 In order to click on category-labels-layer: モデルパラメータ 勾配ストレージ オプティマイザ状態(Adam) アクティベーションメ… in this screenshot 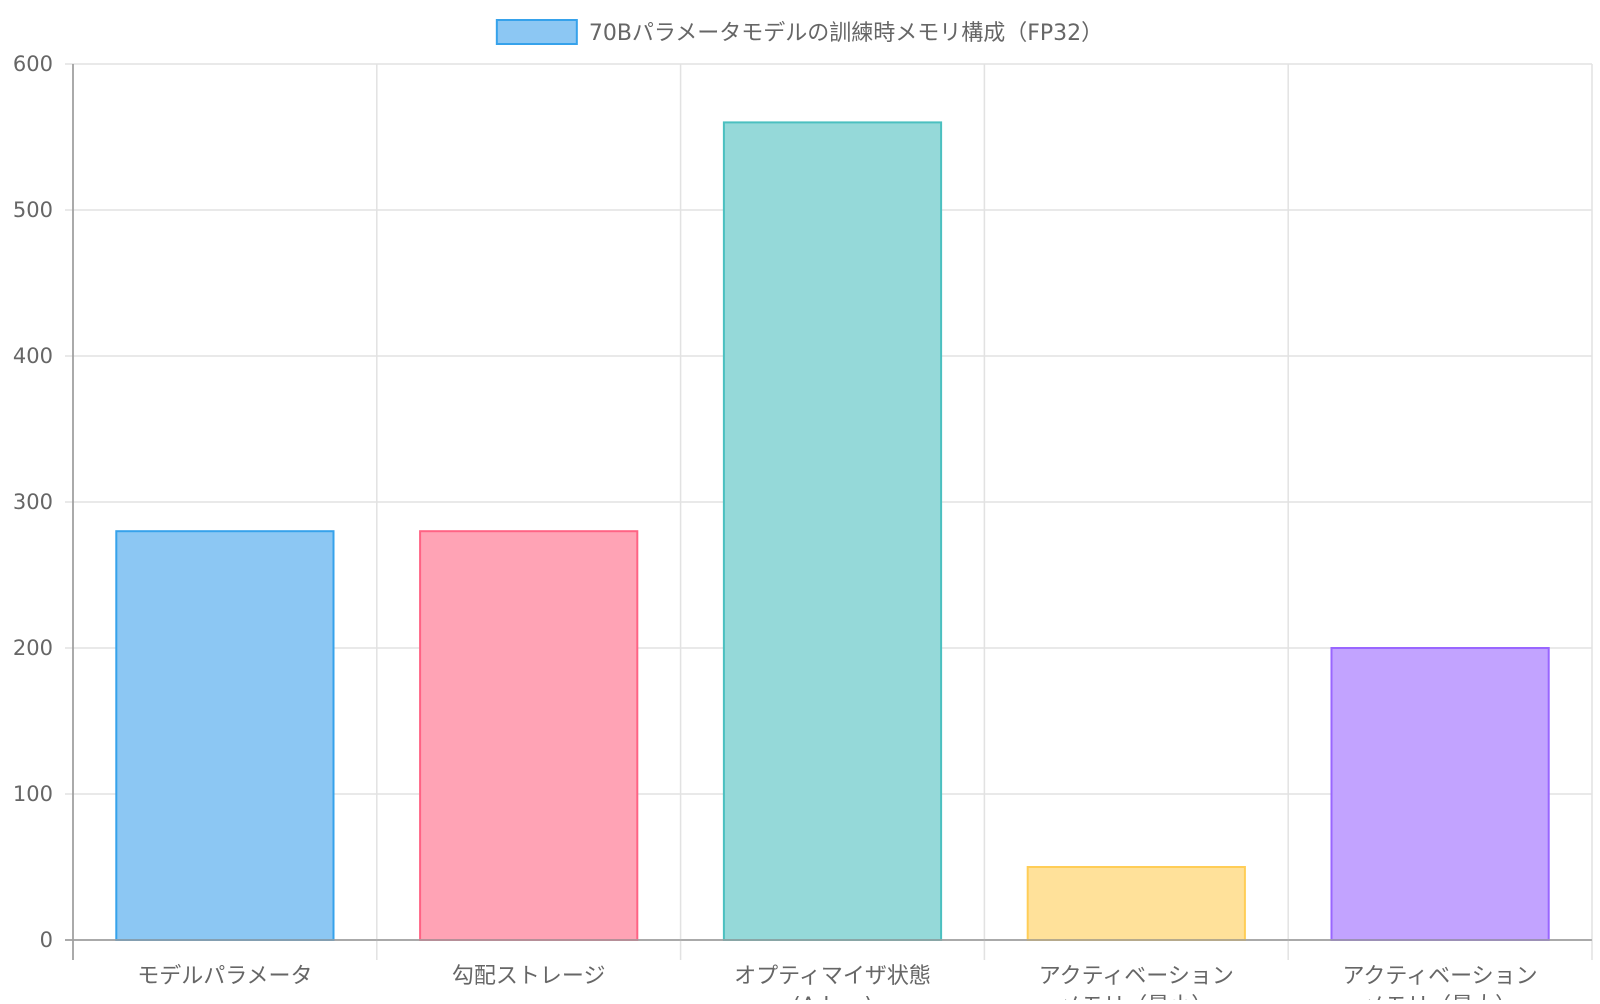, I will do `click(837, 984)`.